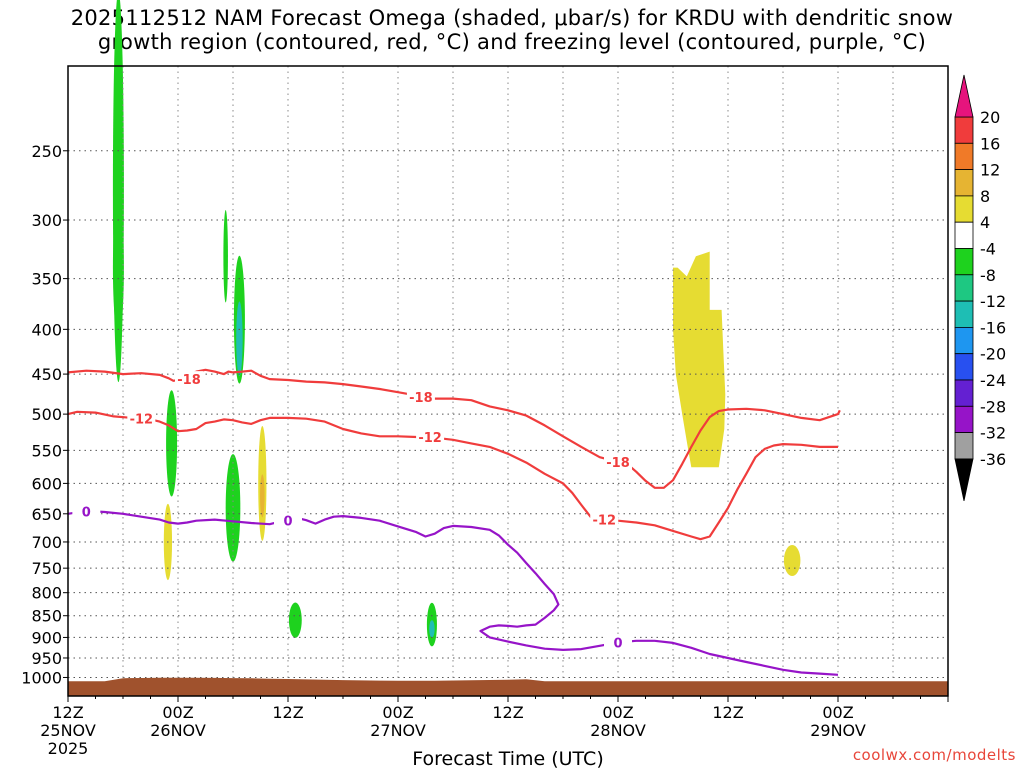 The width and height of the screenshot is (1024, 768). I want to click on x-tick-label-12-2: 26NOV, so click(178, 730).